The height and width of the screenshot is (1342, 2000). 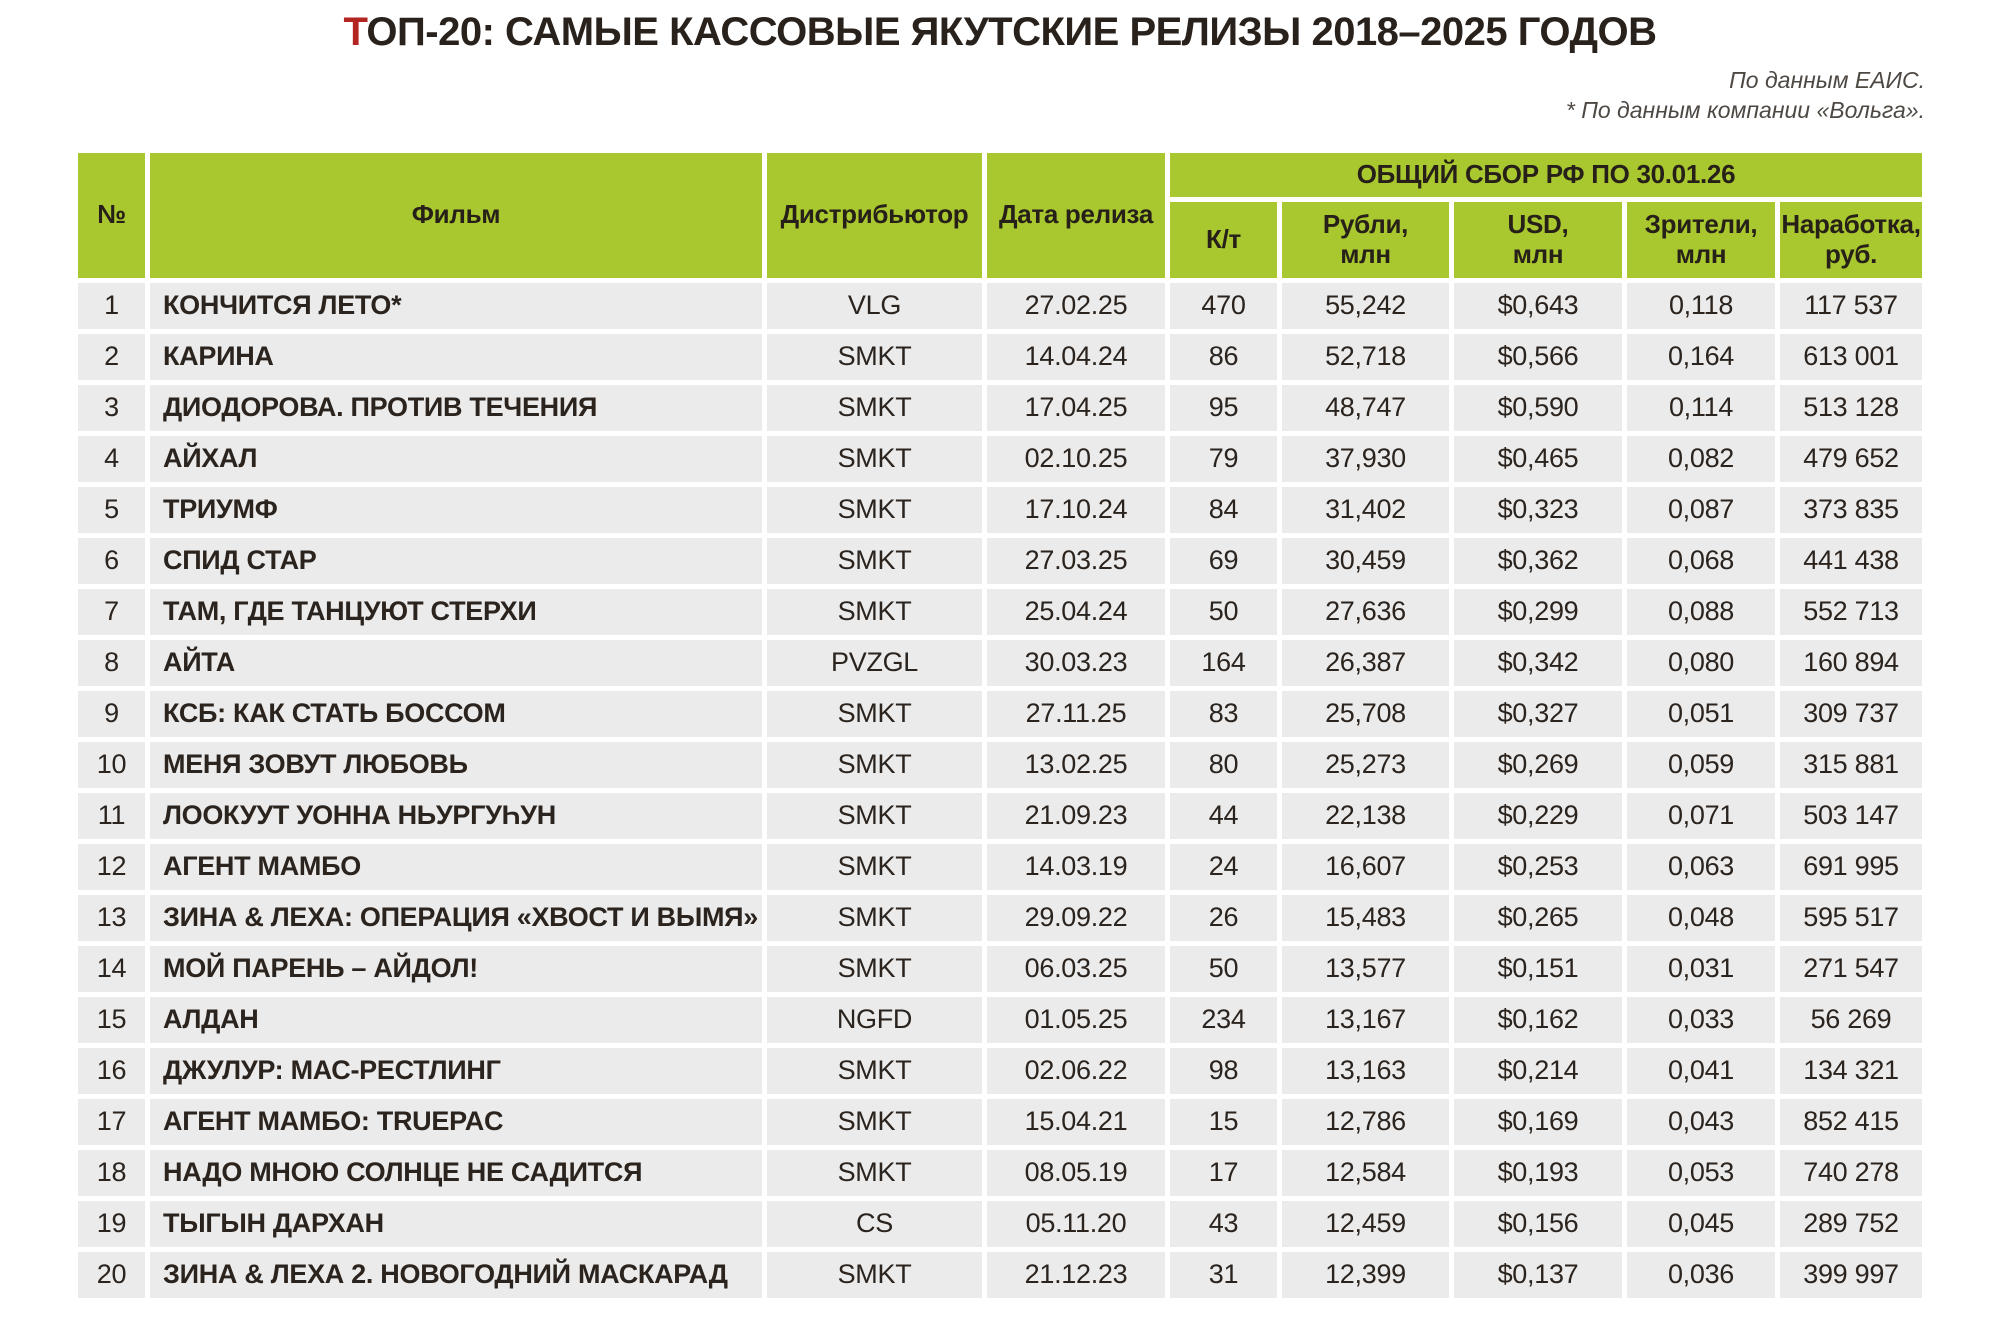 What do you see at coordinates (1223, 356) in the screenshot?
I see `cell-screens: 86` at bounding box center [1223, 356].